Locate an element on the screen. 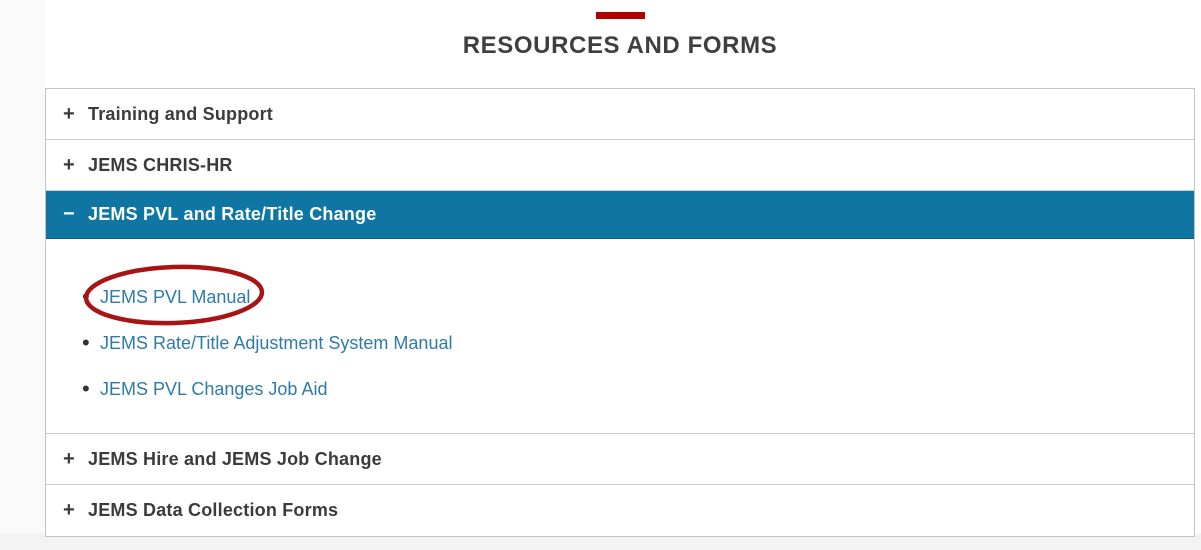  section-accent-bar is located at coordinates (620, 15).